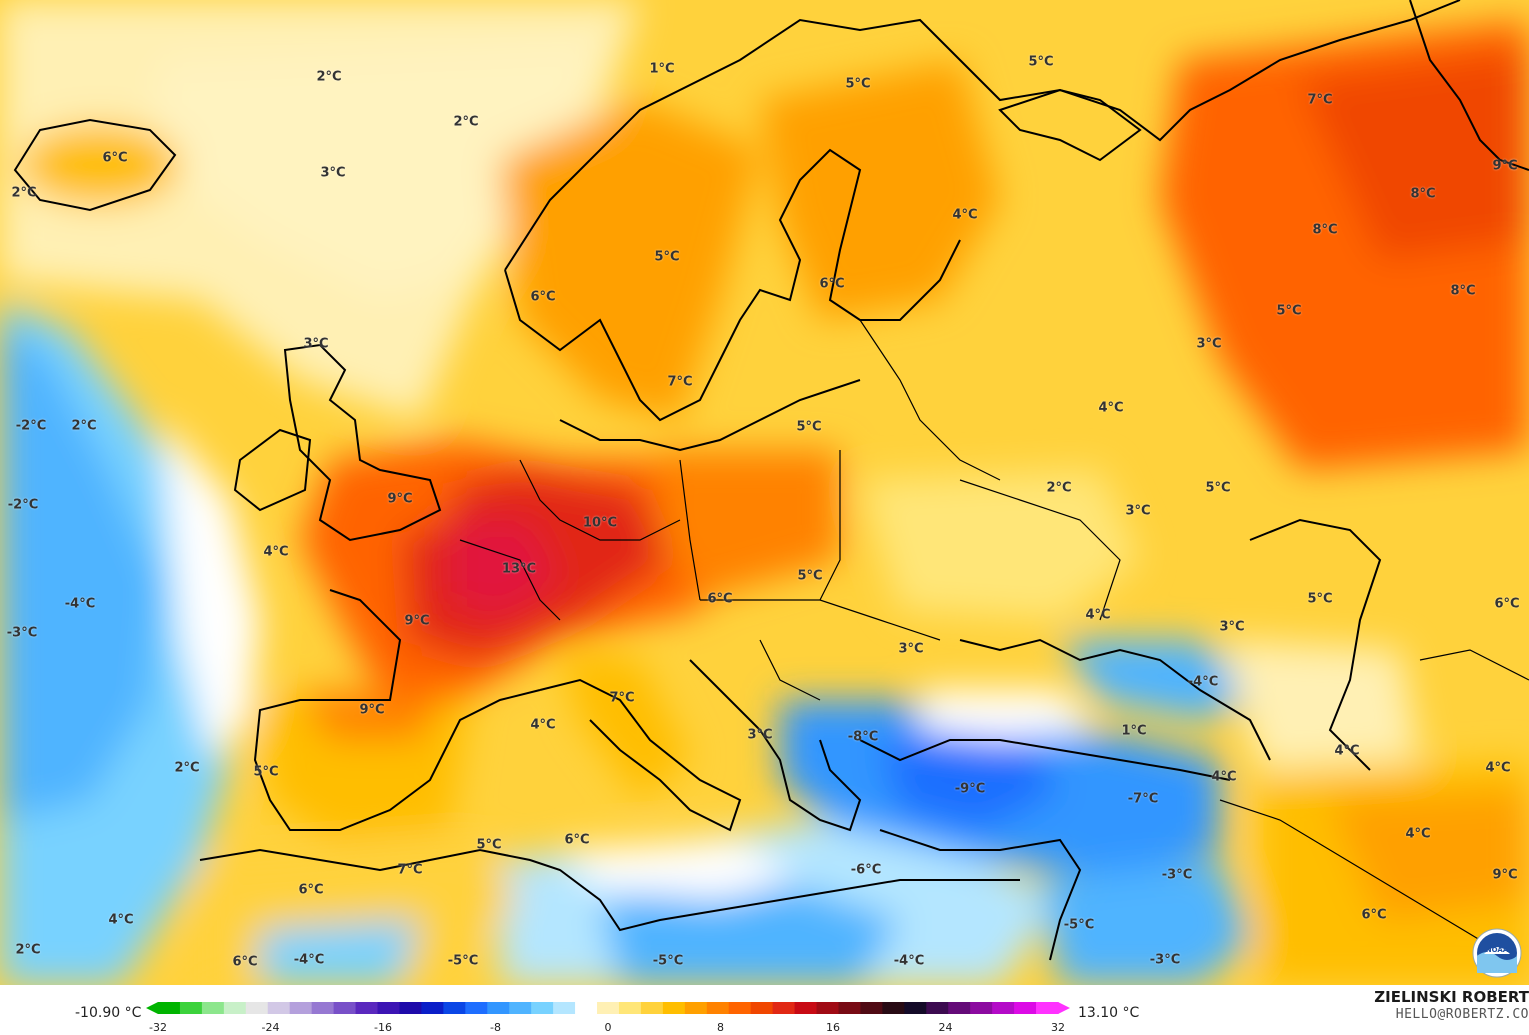 Image resolution: width=1529 pixels, height=1035 pixels. I want to click on border-balkans, so click(790, 670).